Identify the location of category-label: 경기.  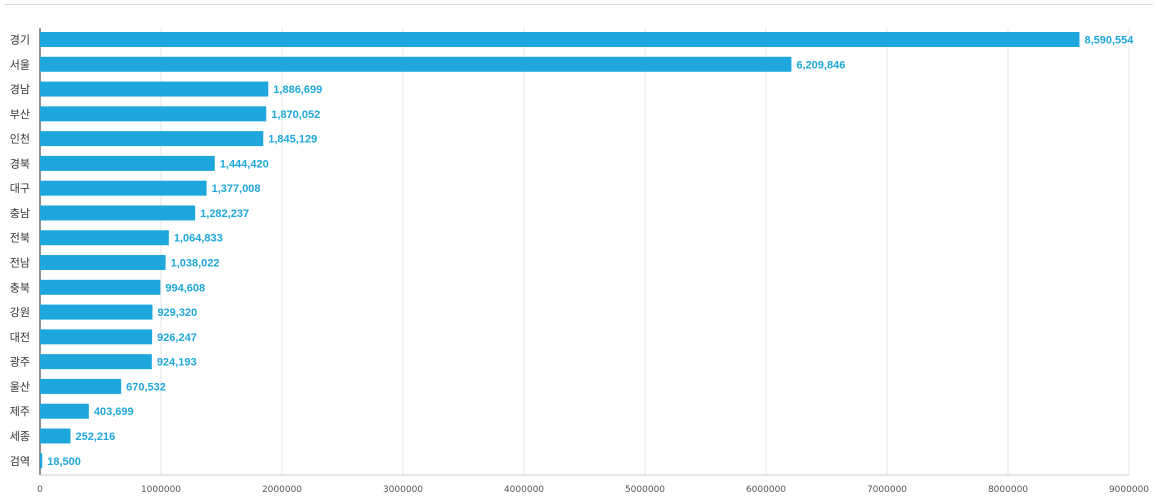
(20, 40).